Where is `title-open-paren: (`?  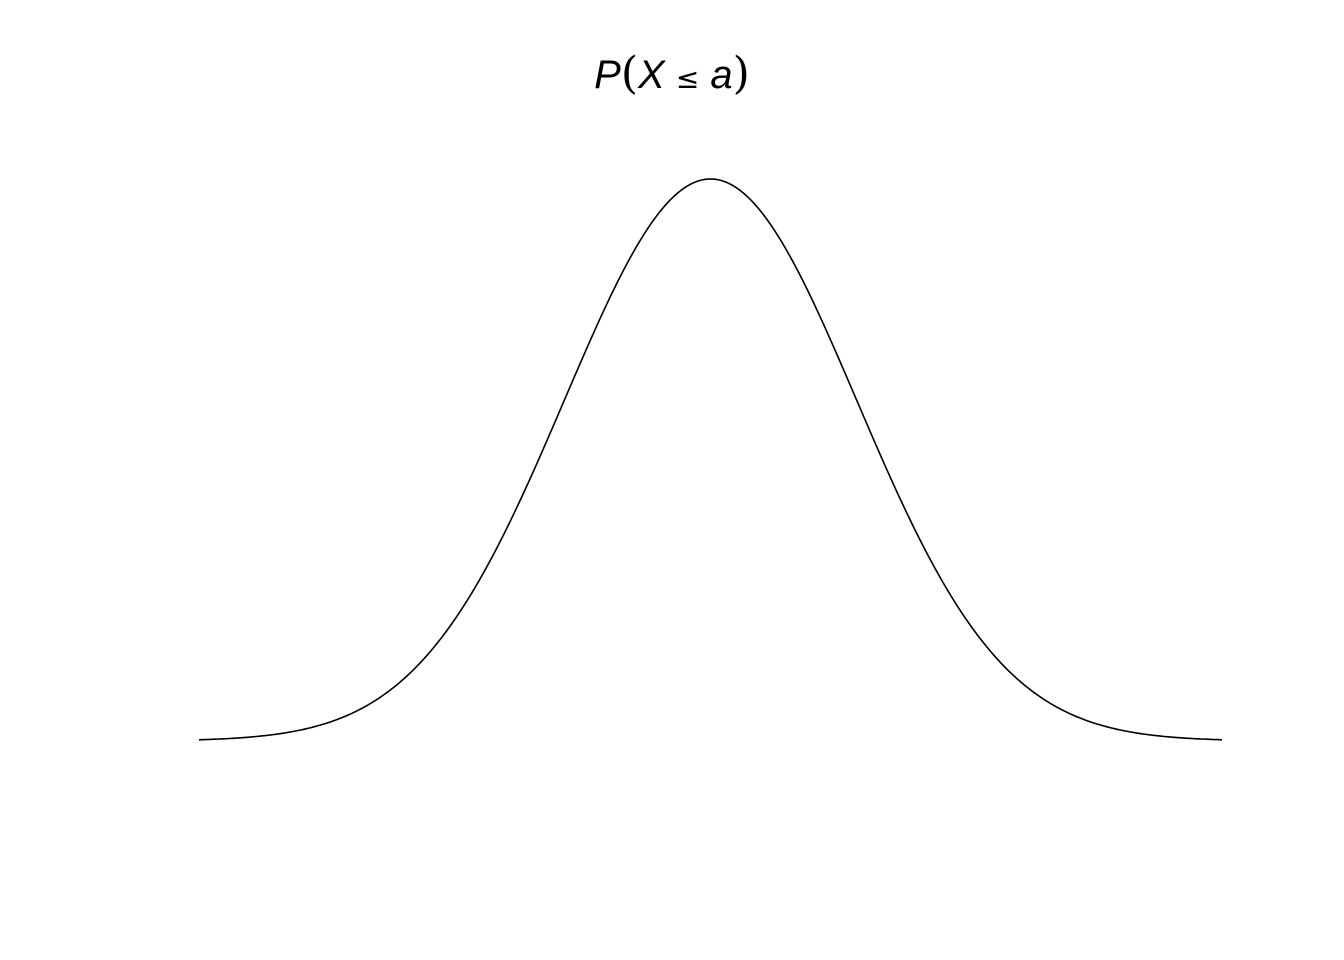 title-open-paren: ( is located at coordinates (629, 73).